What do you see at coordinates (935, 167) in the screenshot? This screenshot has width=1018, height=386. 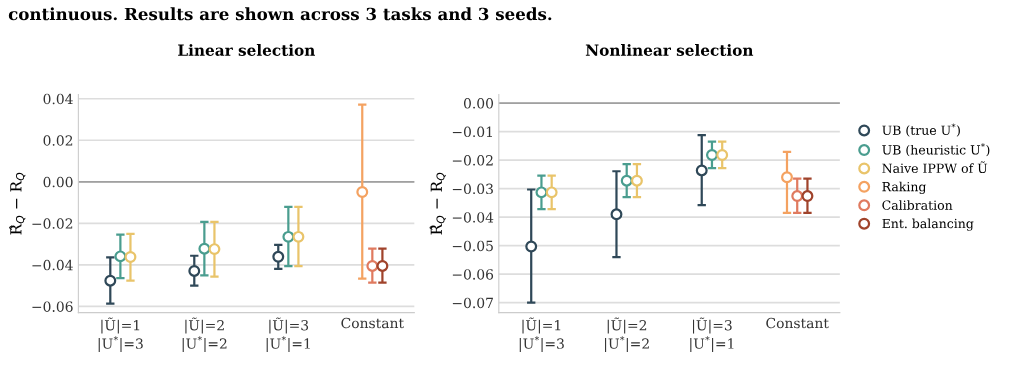 I see `legend-label: Naive IPPW of Ũ` at bounding box center [935, 167].